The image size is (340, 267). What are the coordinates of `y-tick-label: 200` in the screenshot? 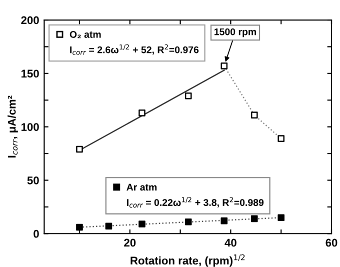 It's located at (30, 20).